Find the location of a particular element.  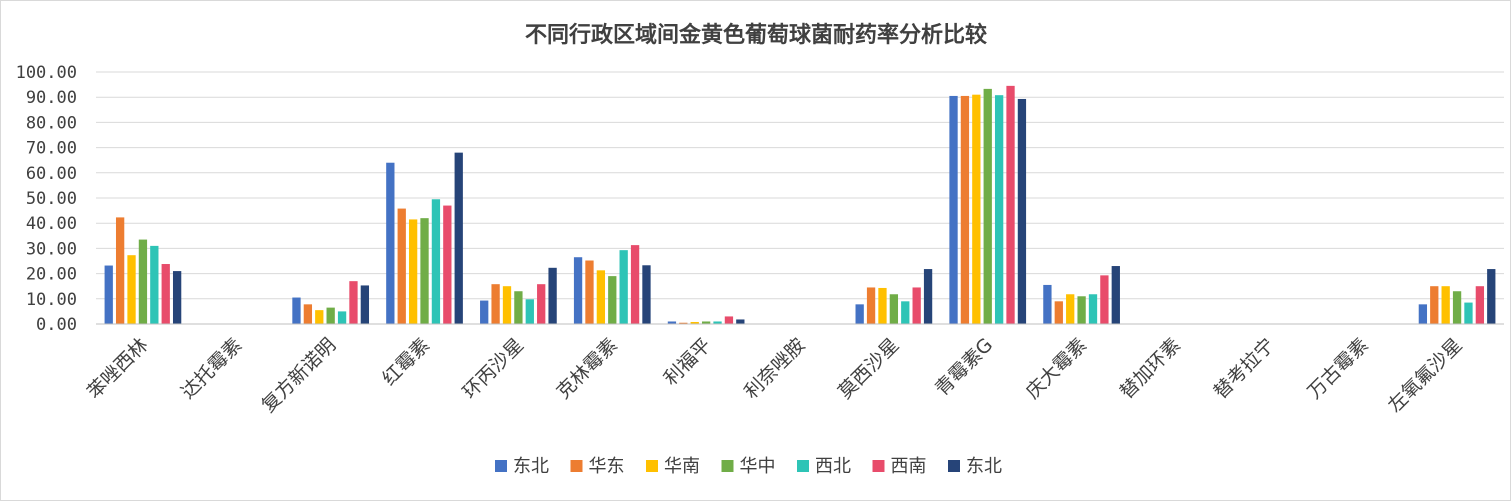

y-tick-label: 100.00 is located at coordinates (46, 73).